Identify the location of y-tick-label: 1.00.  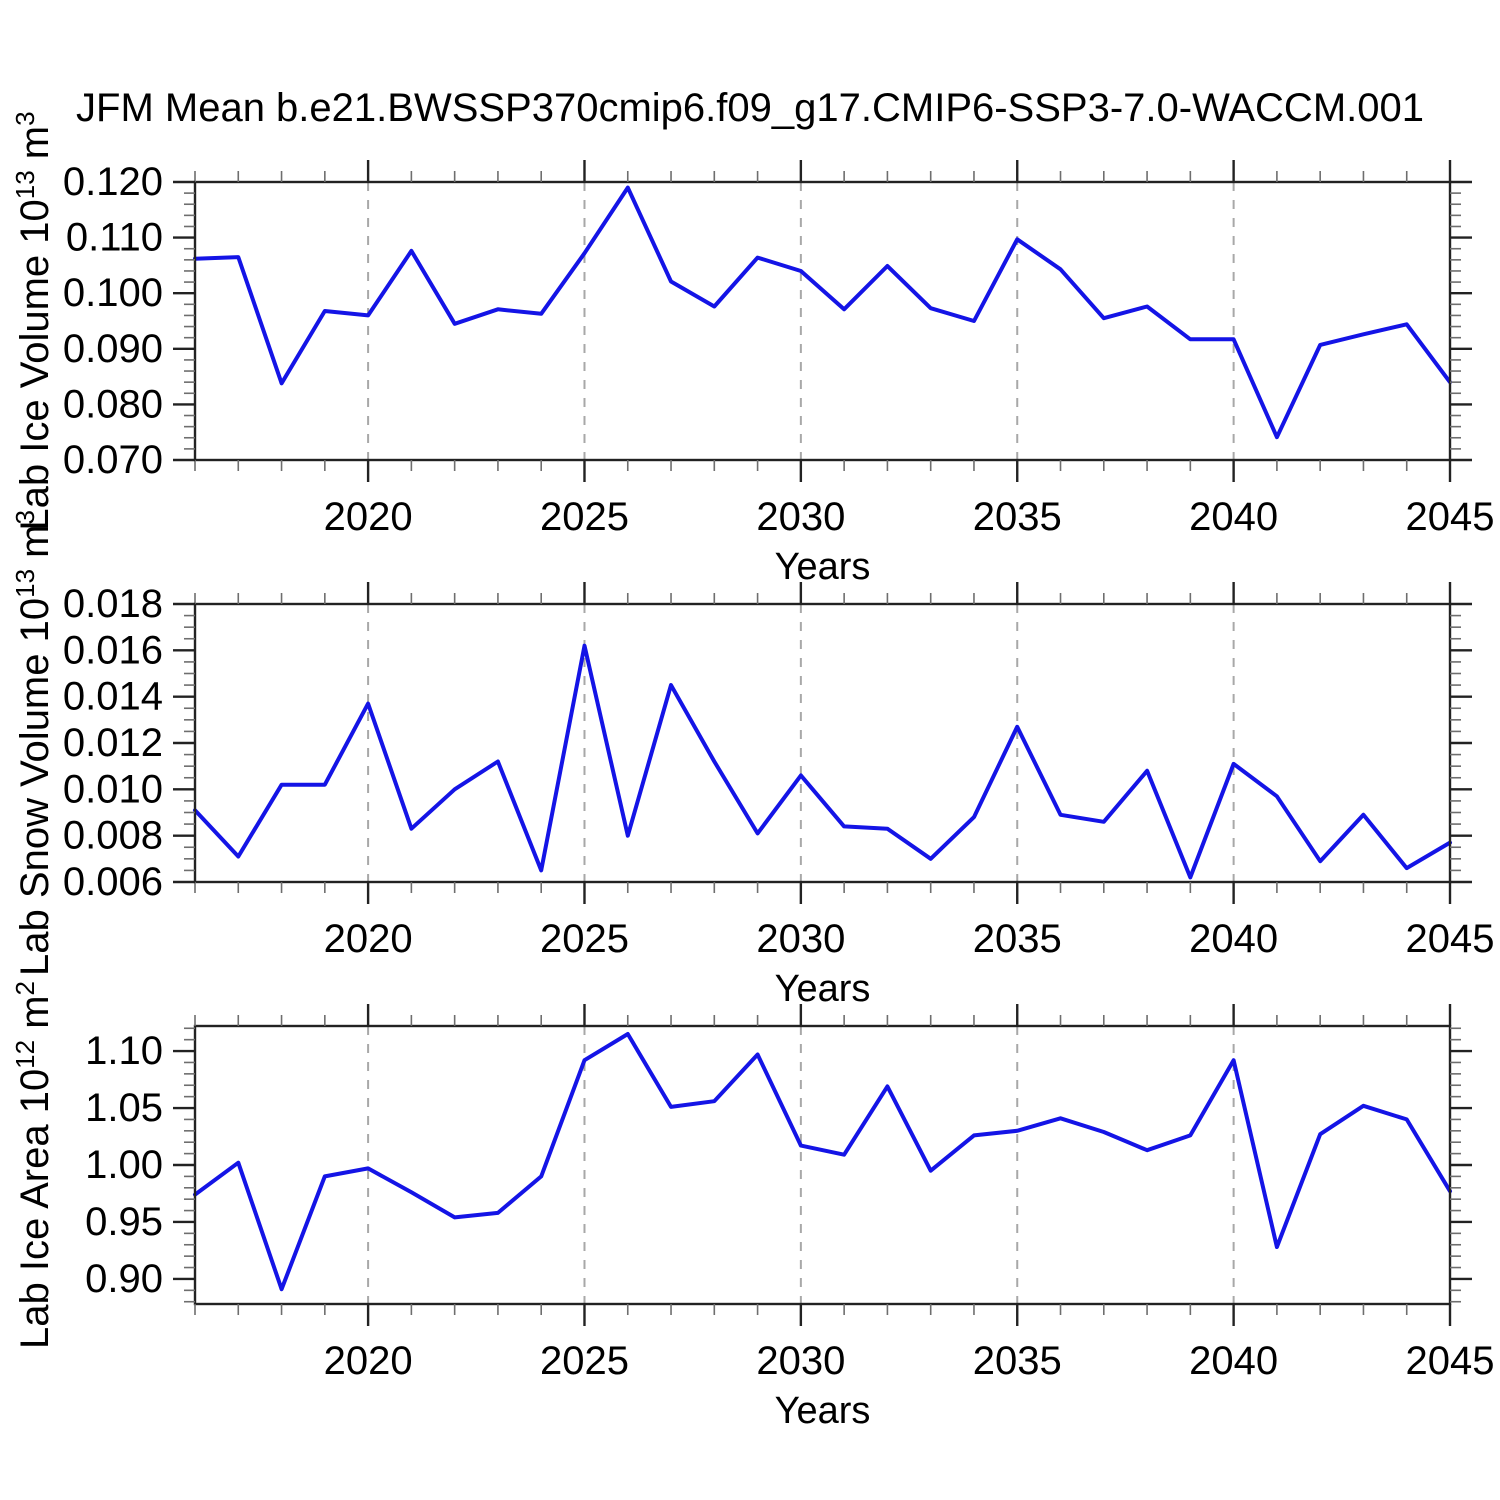
(124, 1165).